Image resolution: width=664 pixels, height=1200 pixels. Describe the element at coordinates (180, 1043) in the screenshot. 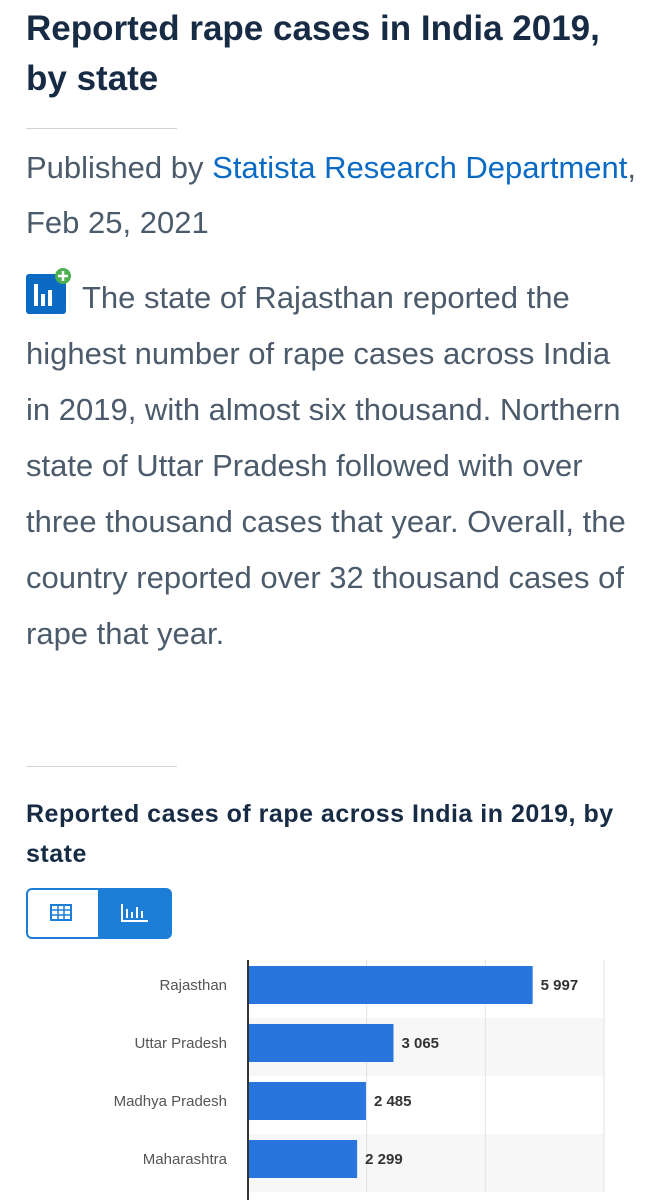

I see `category-label: Uttar Pradesh` at that location.